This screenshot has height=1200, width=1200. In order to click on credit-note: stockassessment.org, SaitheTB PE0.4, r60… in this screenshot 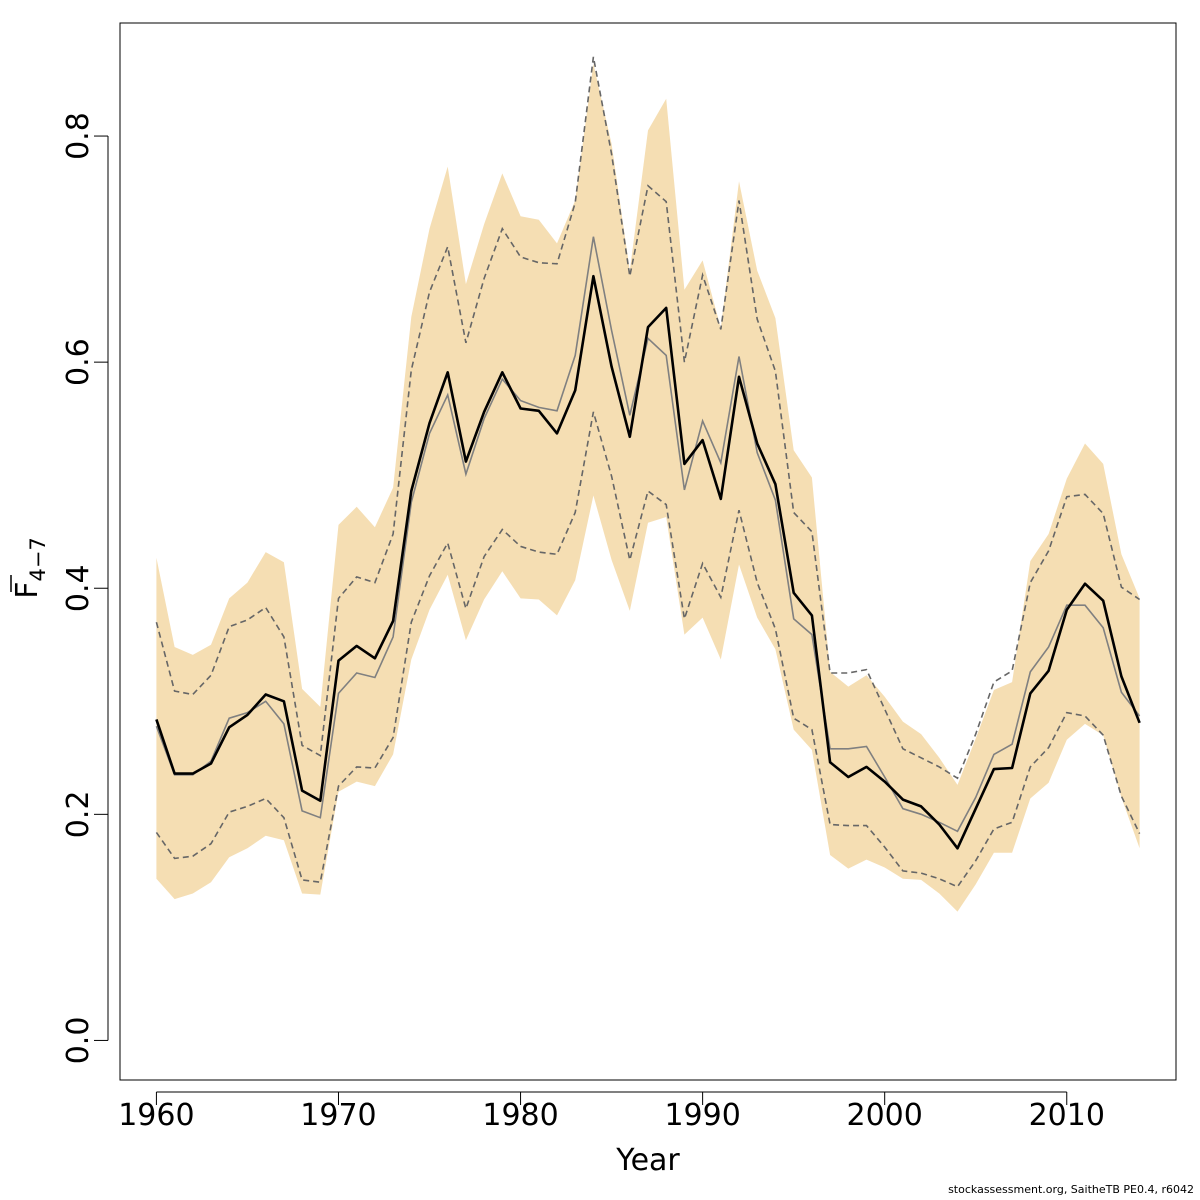, I will do `click(1071, 1189)`.